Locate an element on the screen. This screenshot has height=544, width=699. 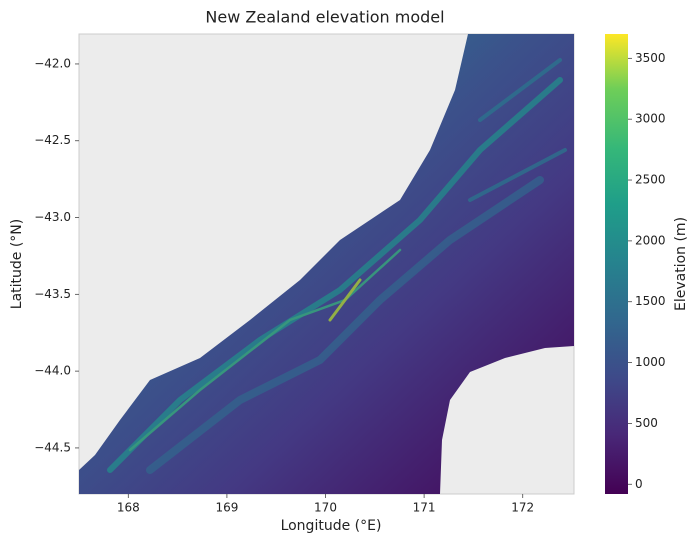
colorbar-label: Elevation (m) is located at coordinates (681, 264).